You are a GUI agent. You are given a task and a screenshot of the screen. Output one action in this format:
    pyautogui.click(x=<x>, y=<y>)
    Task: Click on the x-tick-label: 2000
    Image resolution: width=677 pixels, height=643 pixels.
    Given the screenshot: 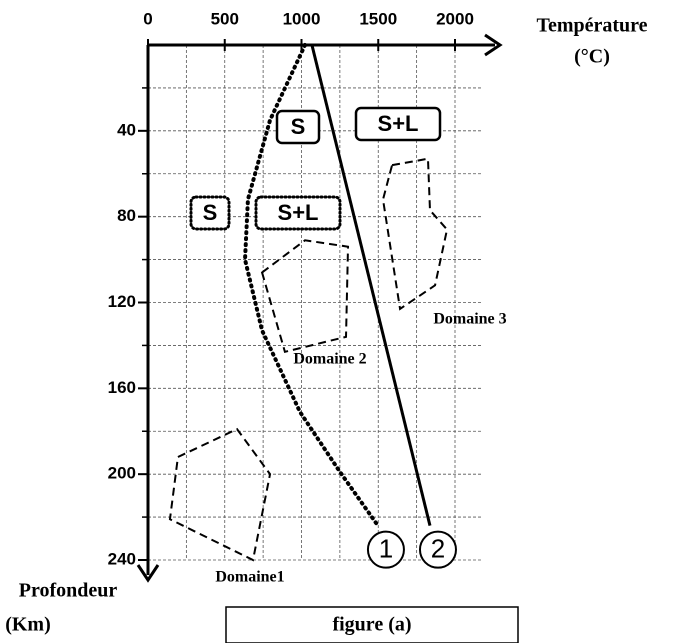 What is the action you would take?
    pyautogui.click(x=455, y=18)
    